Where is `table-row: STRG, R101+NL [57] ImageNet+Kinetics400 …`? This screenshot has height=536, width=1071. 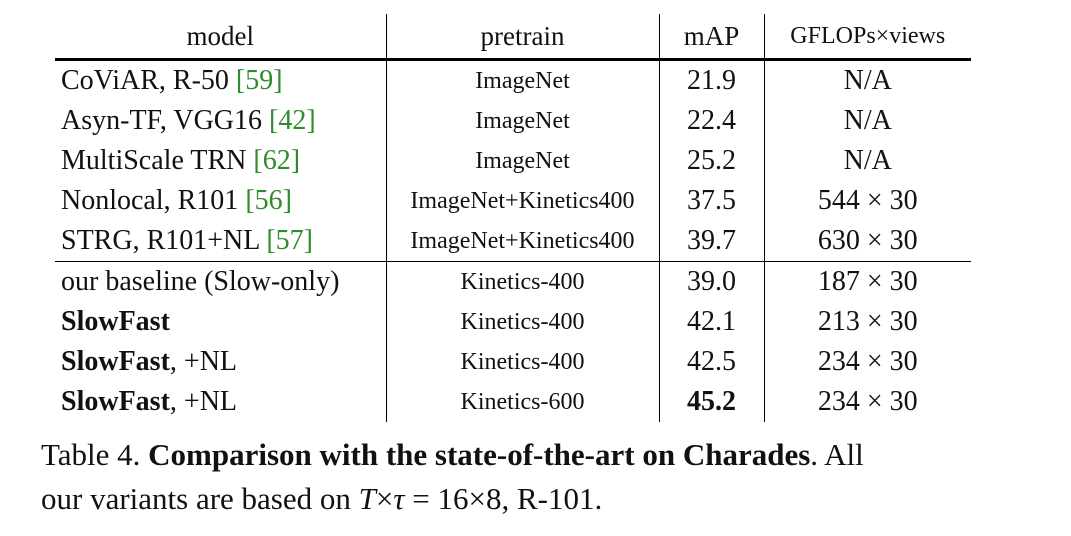 table-row: STRG, R101+NL [57] ImageNet+Kinetics400 … is located at coordinates (513, 241).